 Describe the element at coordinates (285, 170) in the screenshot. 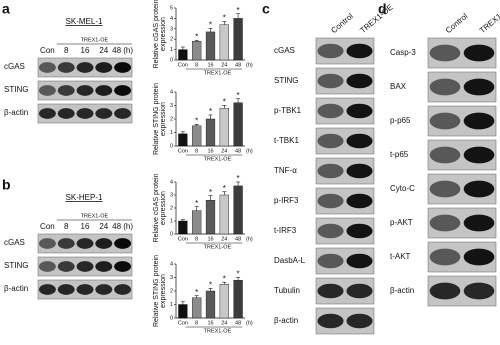

I see `row-label: TNF-α` at that location.